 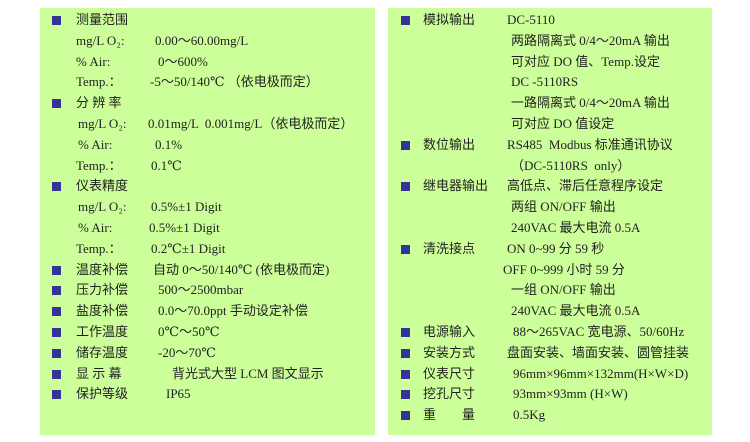 What do you see at coordinates (449, 352) in the screenshot?
I see `spec-label: 安装方式` at bounding box center [449, 352].